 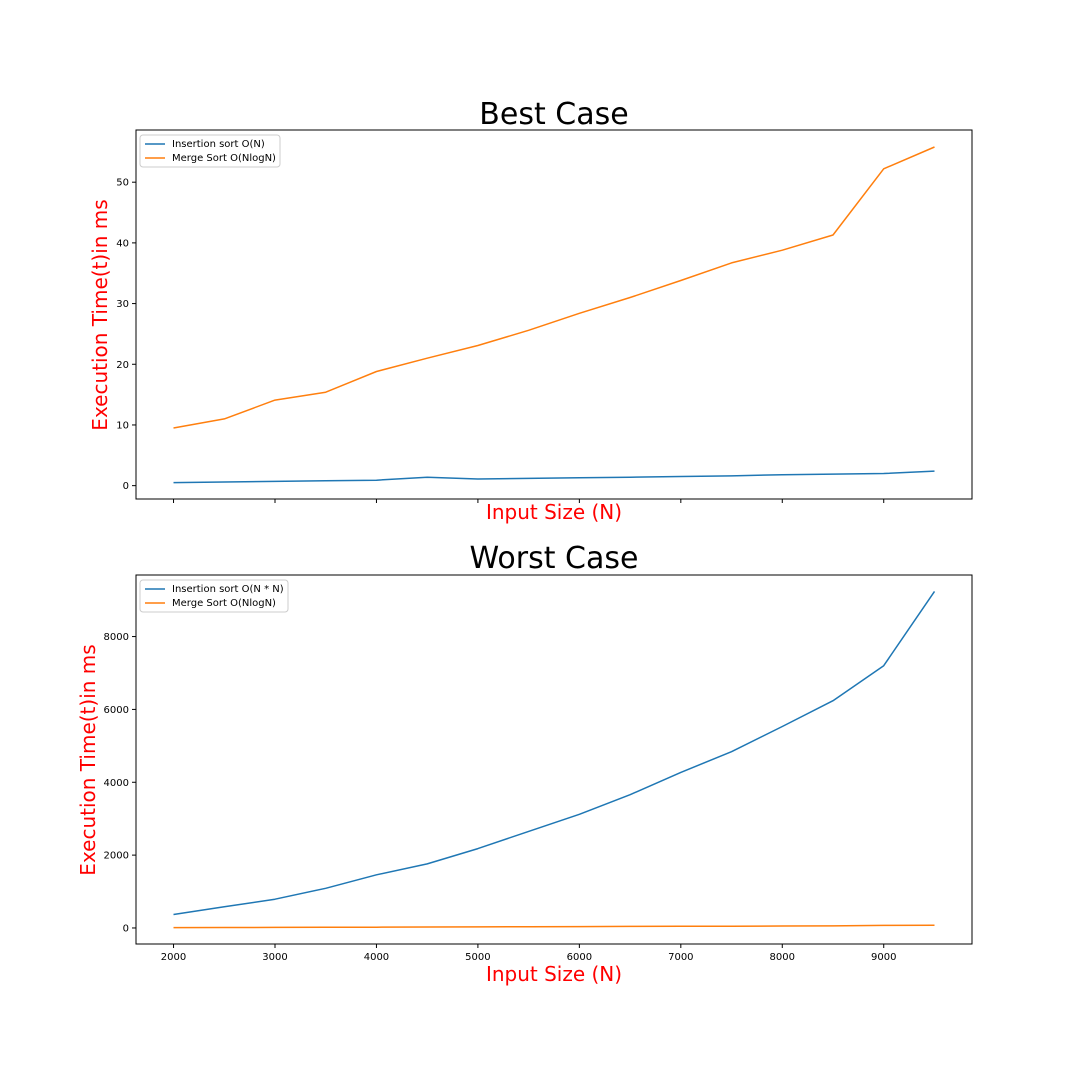 I want to click on worst-case-ylabel: Execution Time(t)in ms, so click(x=88, y=759).